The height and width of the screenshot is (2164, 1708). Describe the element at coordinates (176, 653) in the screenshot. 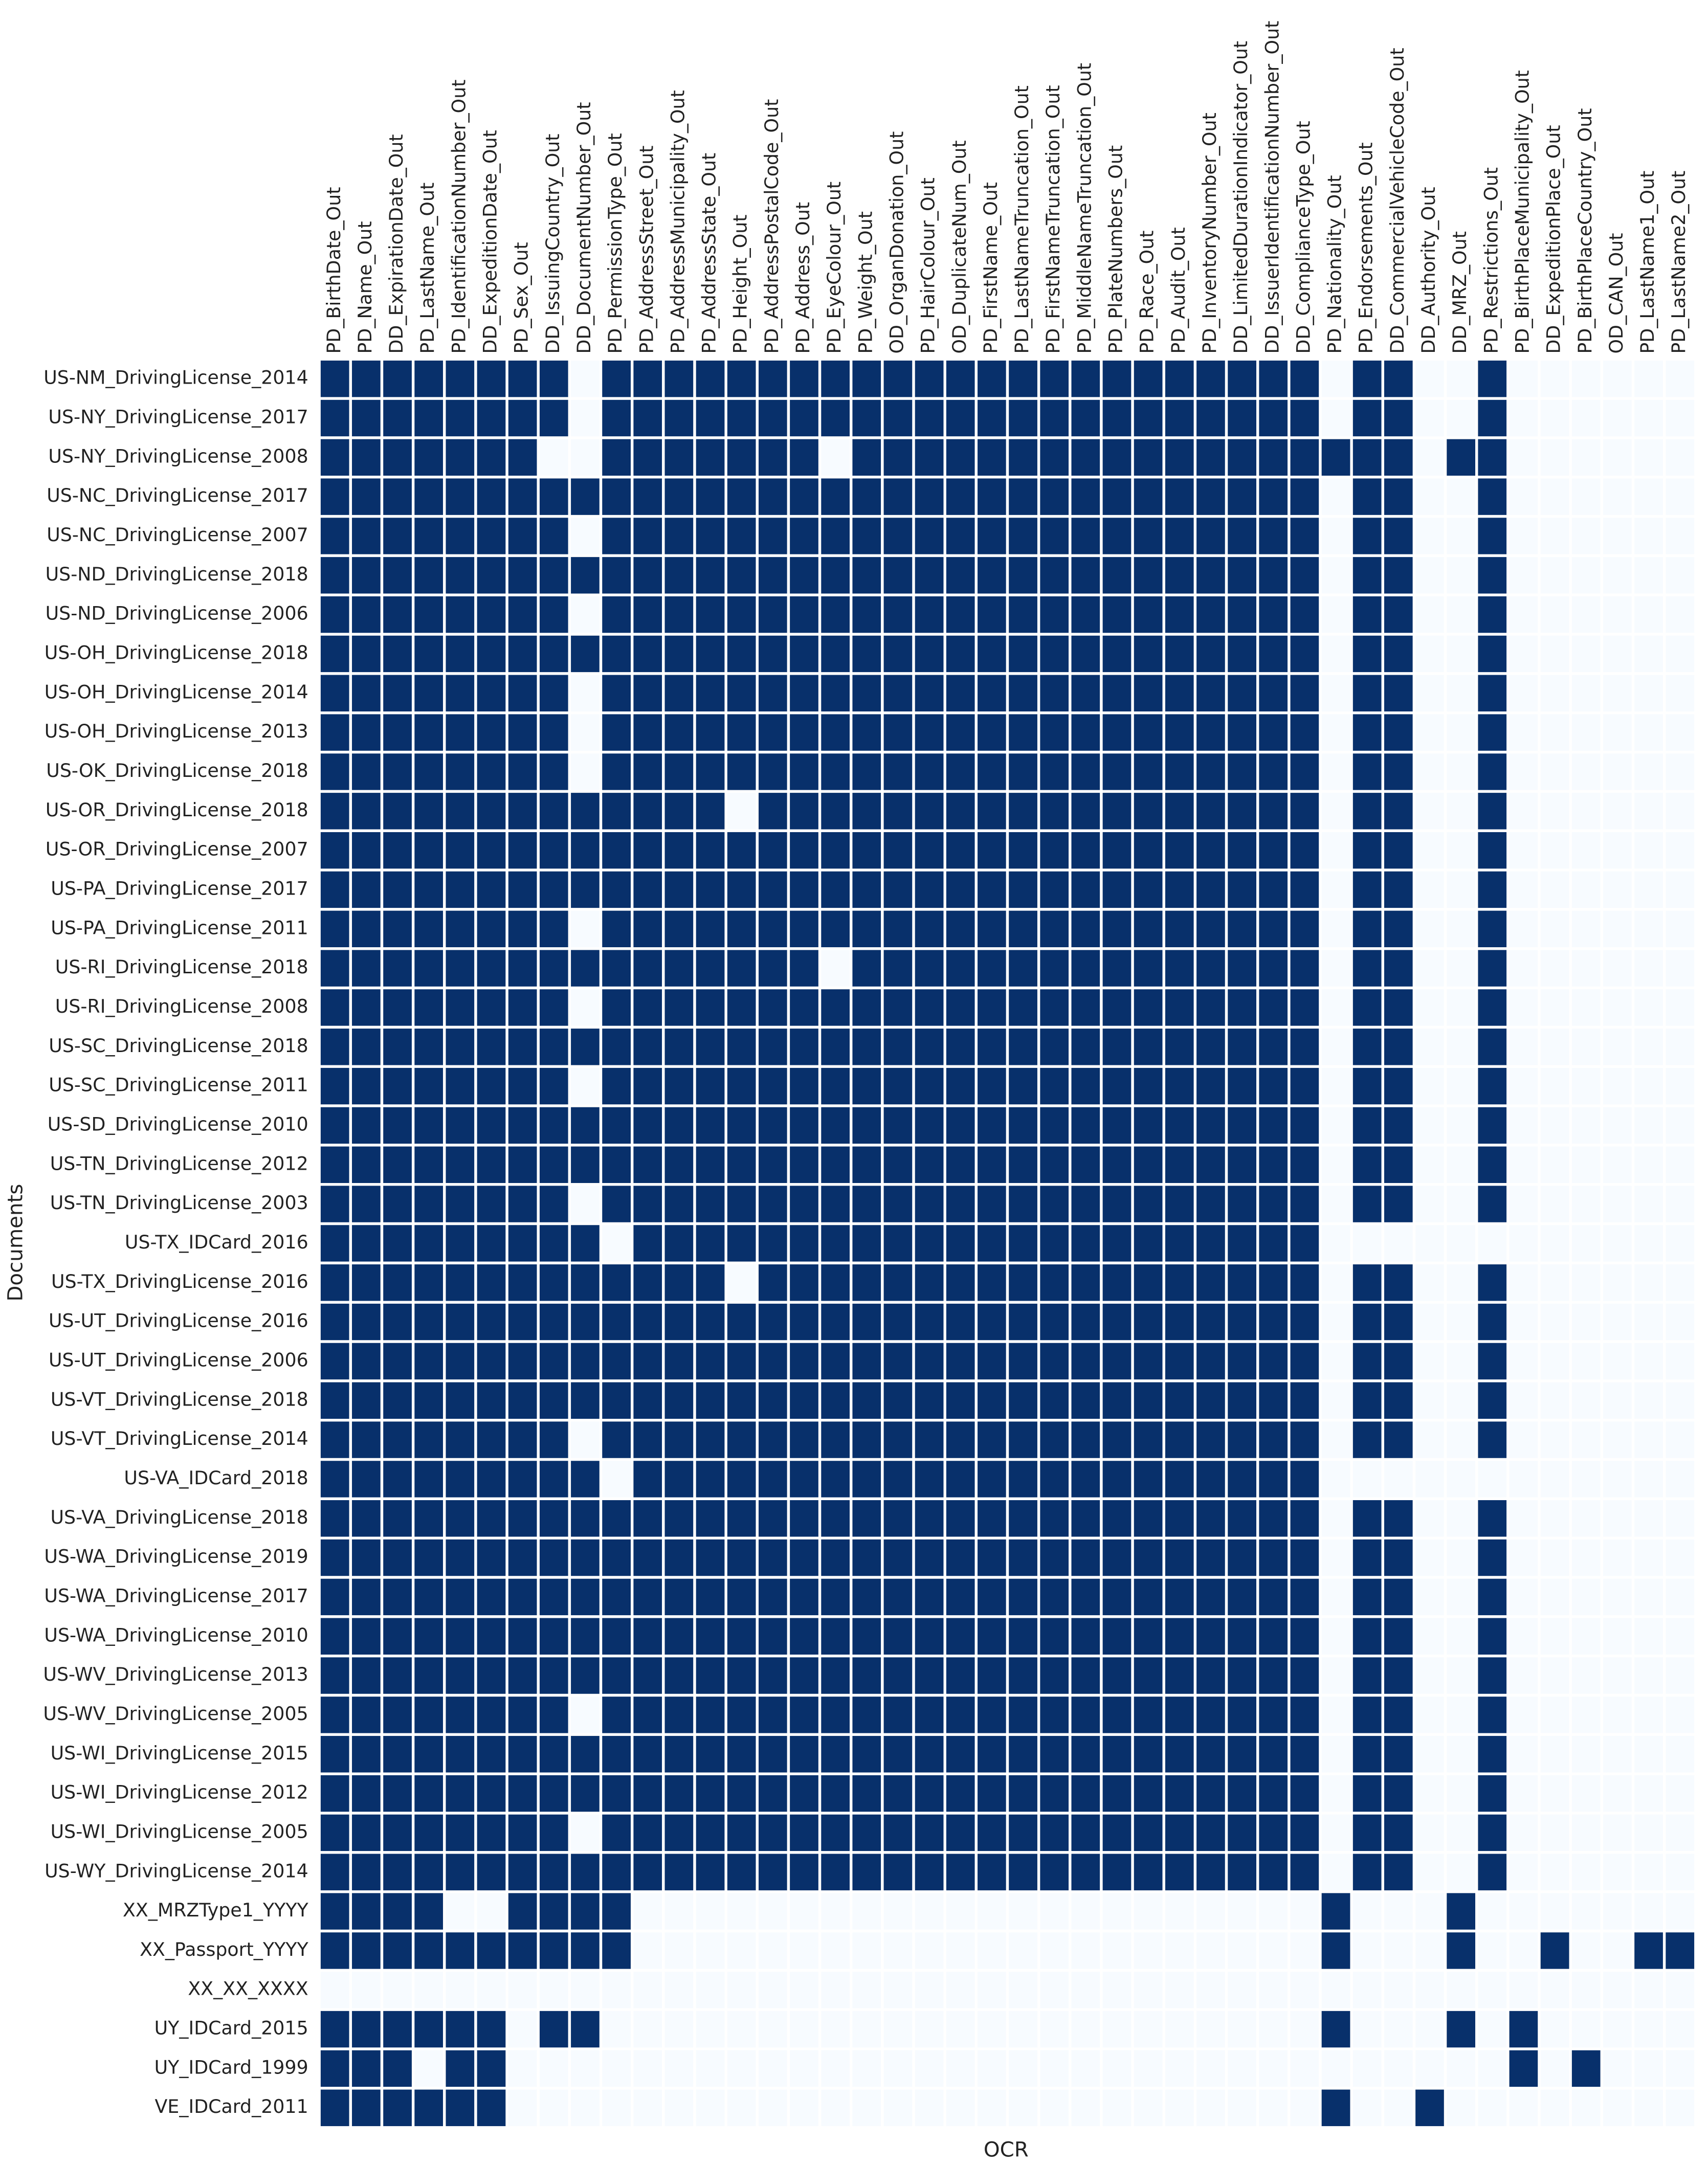

I see `row-label: US-OH_DrivingLicense_2018` at that location.